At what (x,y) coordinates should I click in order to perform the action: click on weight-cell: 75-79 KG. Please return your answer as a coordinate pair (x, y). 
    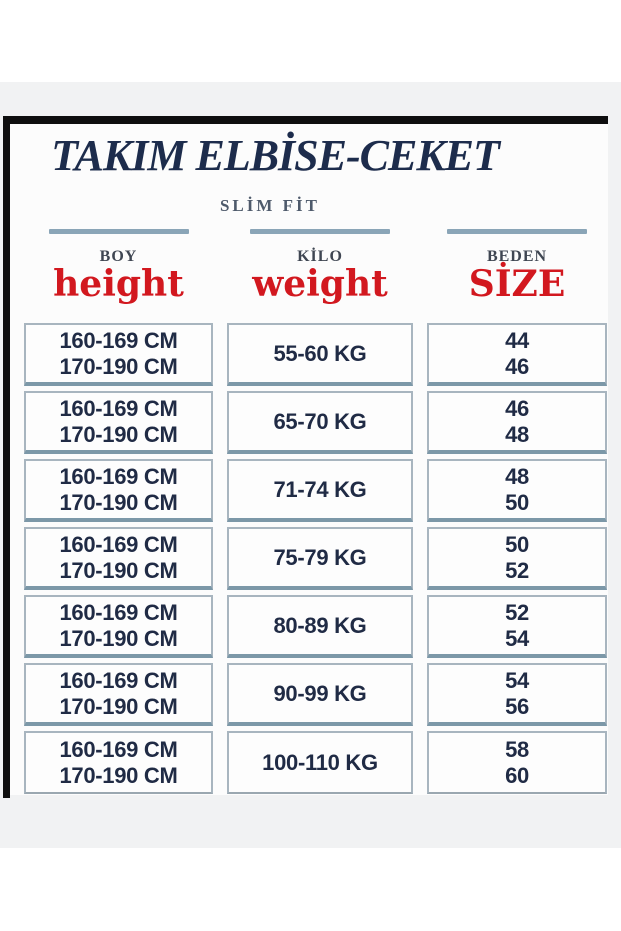
    Looking at the image, I should click on (320, 558).